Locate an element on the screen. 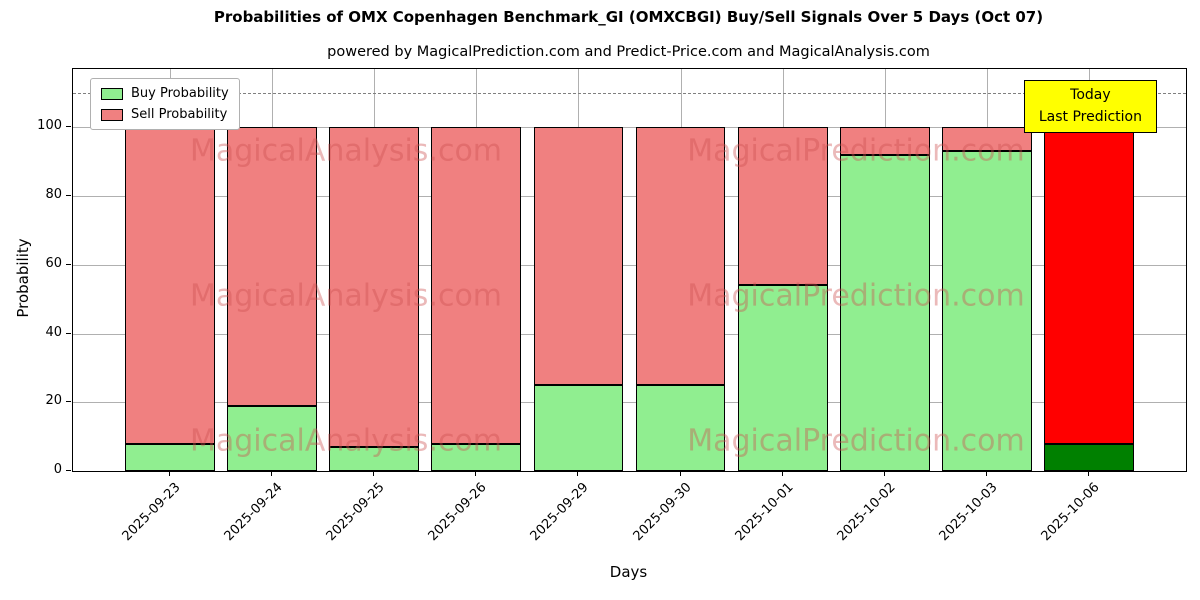 Image resolution: width=1200 pixels, height=600 pixels. x-axis-label: Days is located at coordinates (628, 572).